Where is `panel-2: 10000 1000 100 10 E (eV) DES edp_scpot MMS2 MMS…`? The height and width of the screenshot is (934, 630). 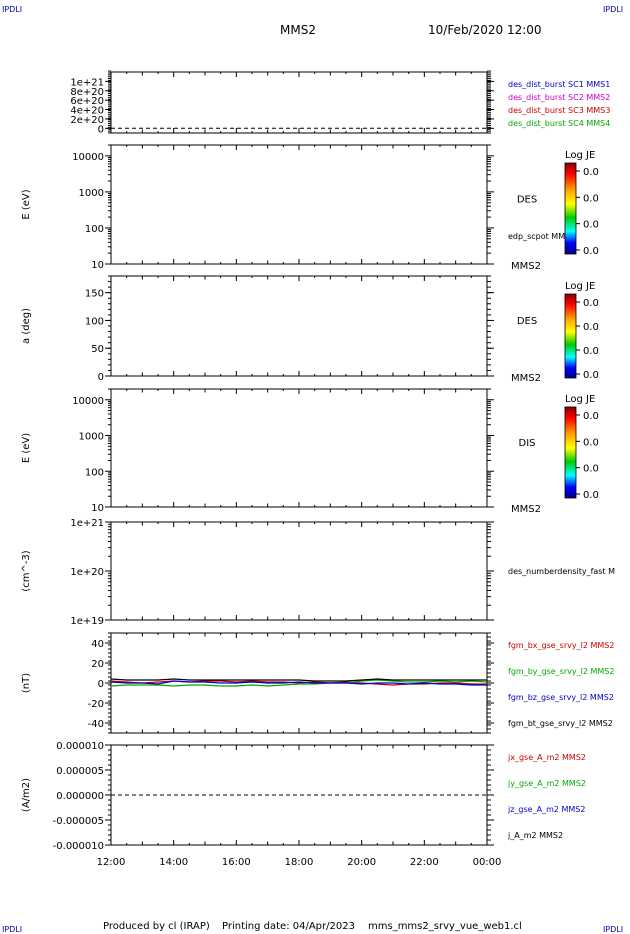 panel-2: 10000 1000 100 10 E (eV) DES edp_scpot MMS2 MMS… is located at coordinates (310, 208).